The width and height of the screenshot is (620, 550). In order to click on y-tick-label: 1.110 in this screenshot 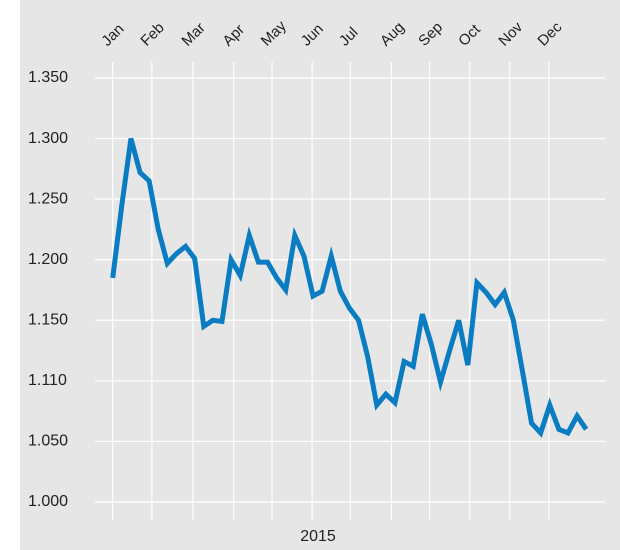, I will do `click(47, 380)`.